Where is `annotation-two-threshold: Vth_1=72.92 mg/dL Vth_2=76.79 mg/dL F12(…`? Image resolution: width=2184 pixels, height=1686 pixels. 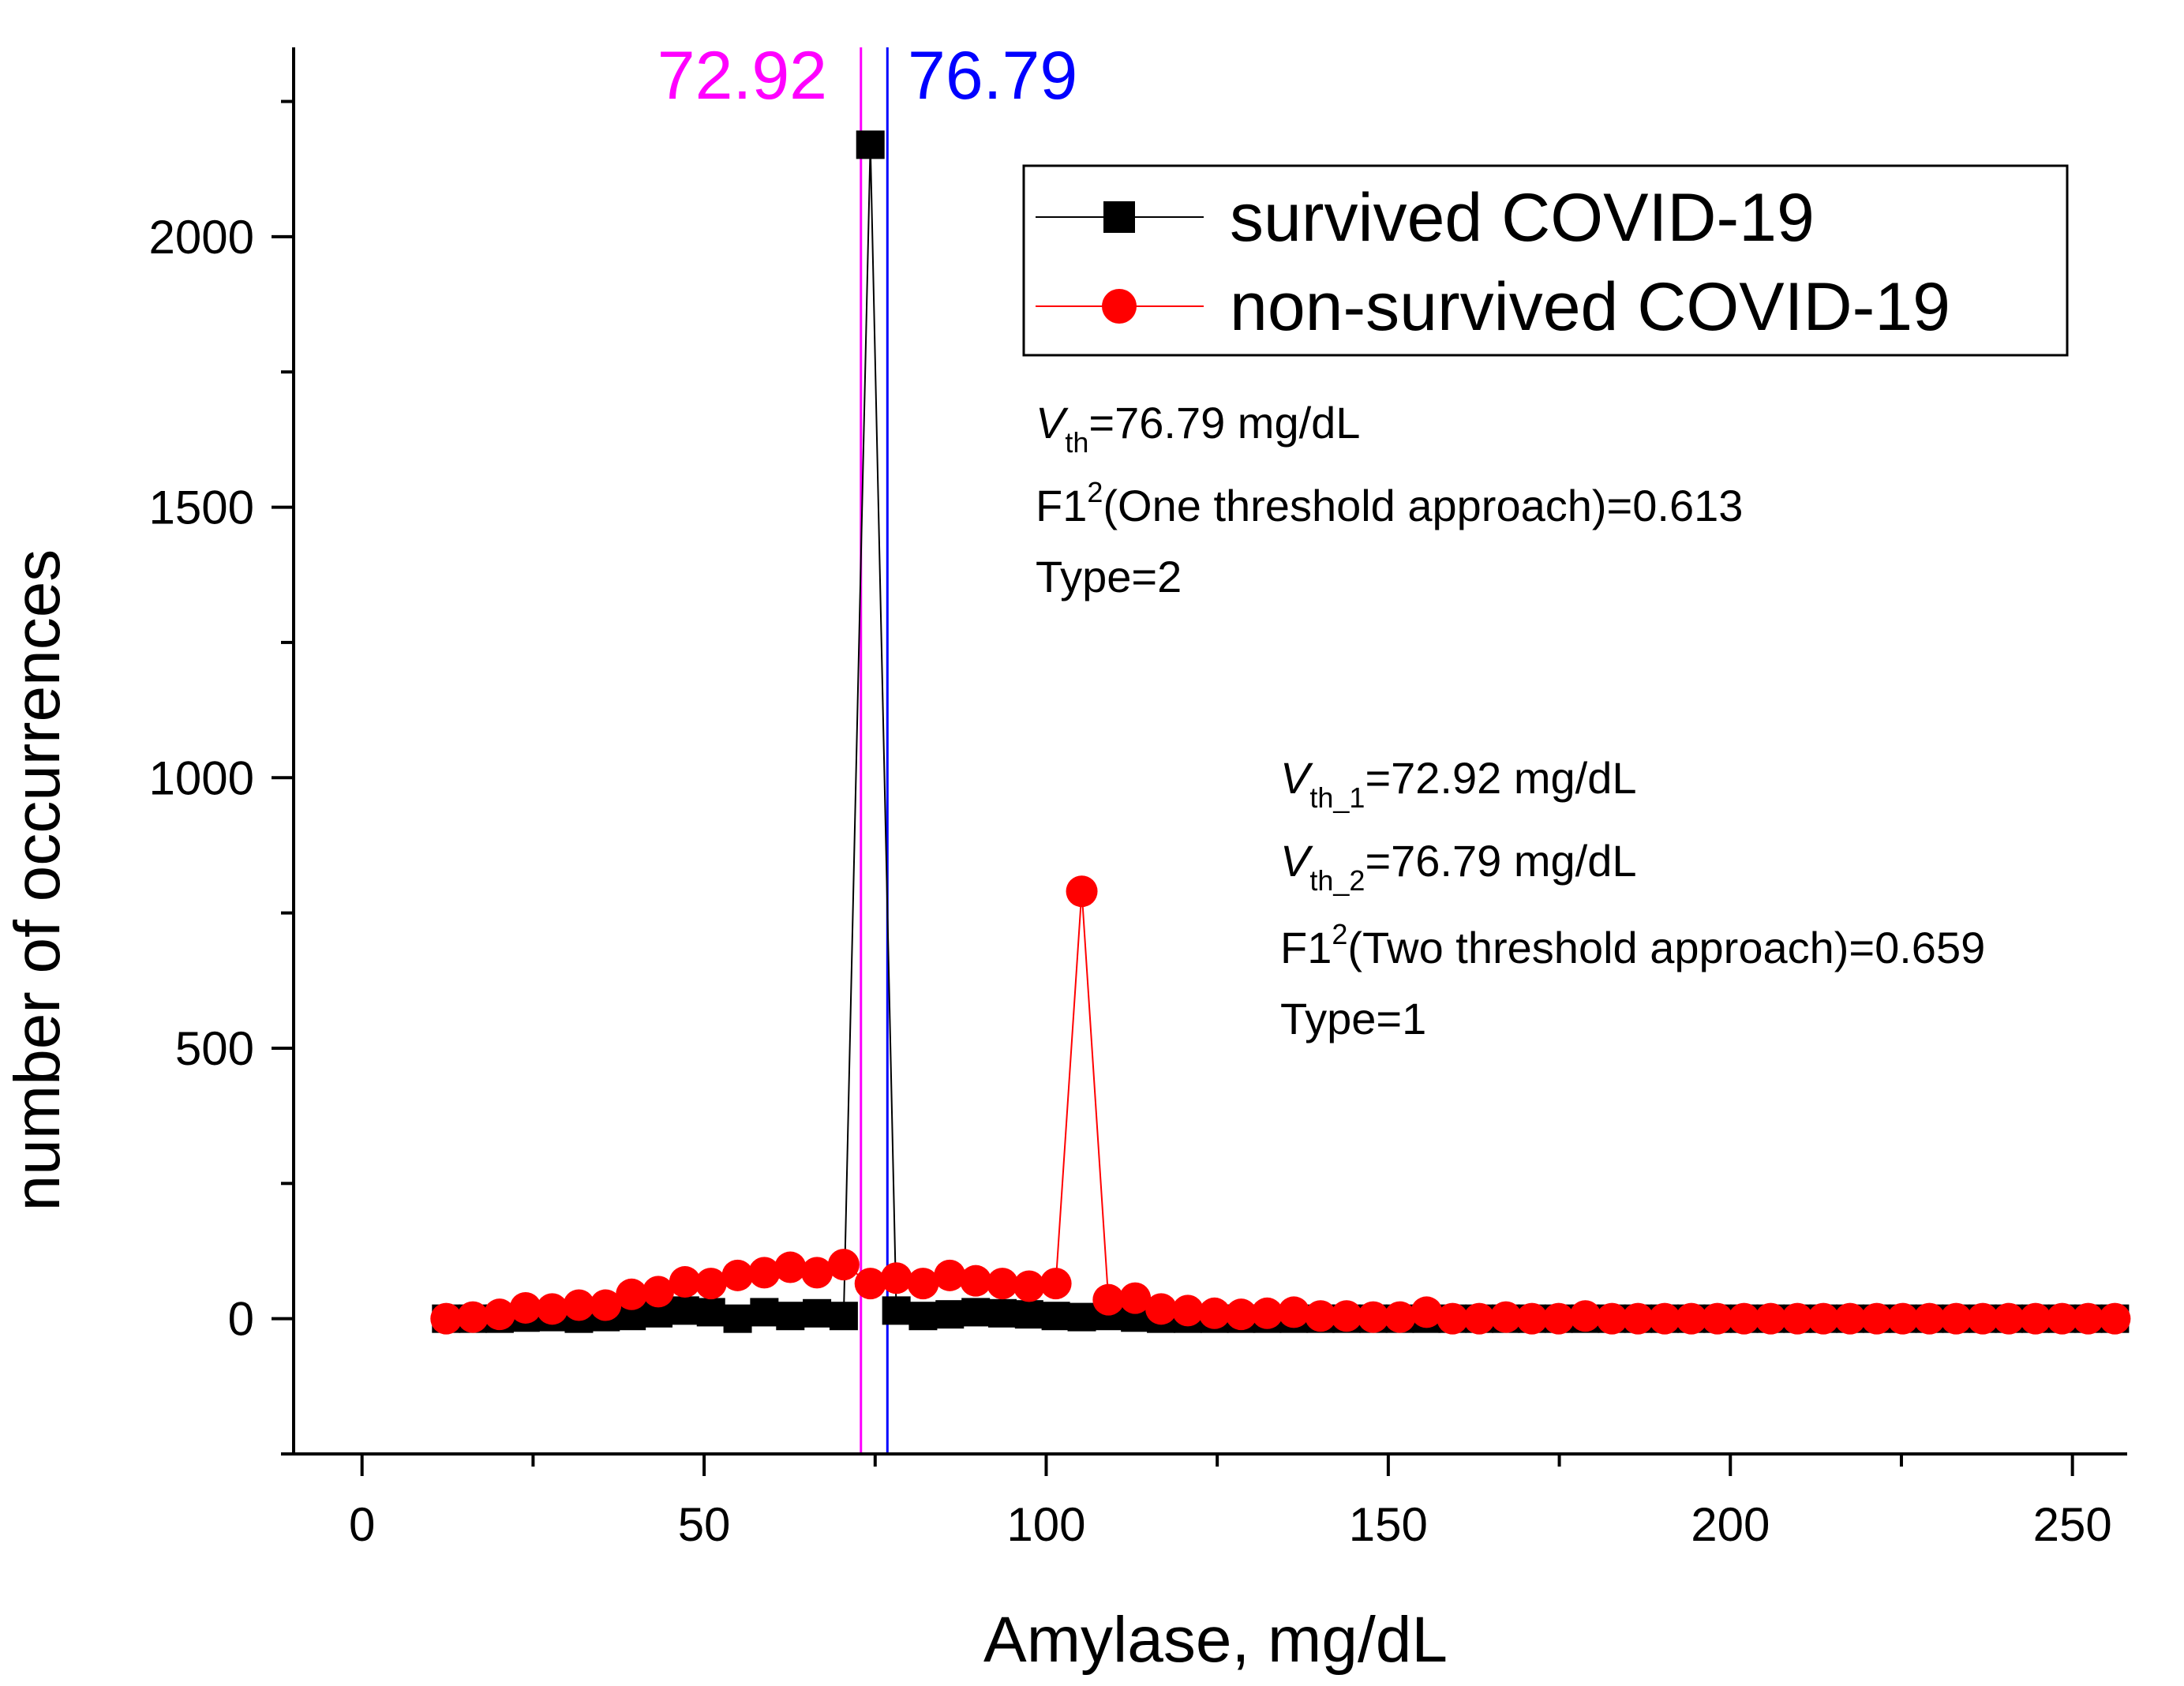
annotation-two-threshold: Vth_1=72.92 mg/dL Vth_2=76.79 mg/dL F12(… is located at coordinates (1632, 898).